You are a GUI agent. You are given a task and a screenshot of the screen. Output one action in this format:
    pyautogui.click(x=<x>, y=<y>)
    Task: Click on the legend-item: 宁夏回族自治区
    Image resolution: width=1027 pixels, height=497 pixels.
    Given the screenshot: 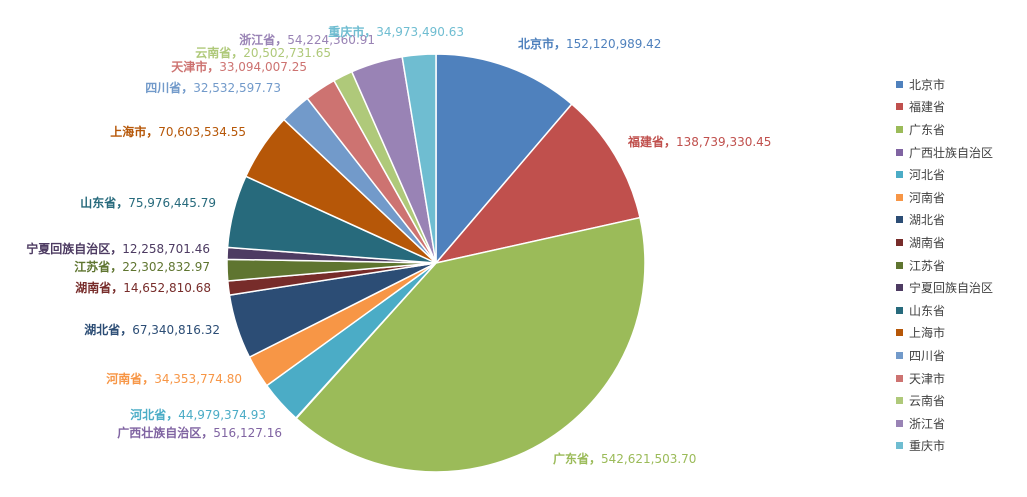 What is the action you would take?
    pyautogui.click(x=958, y=287)
    